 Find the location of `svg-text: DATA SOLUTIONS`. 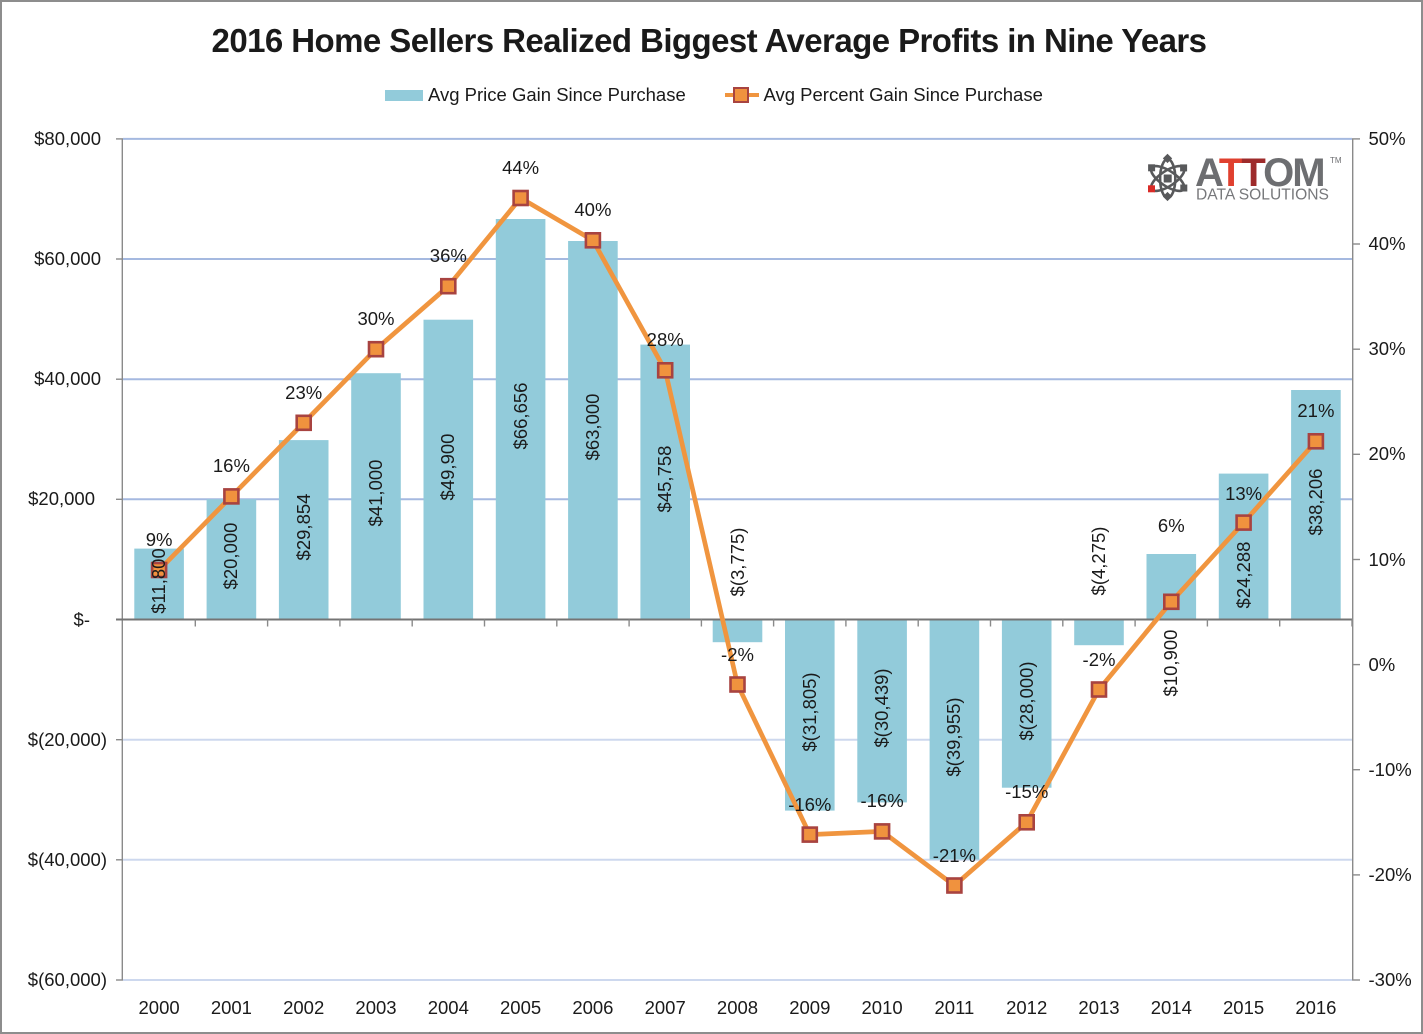

svg-text: DATA SOLUTIONS is located at coordinates (1262, 195).